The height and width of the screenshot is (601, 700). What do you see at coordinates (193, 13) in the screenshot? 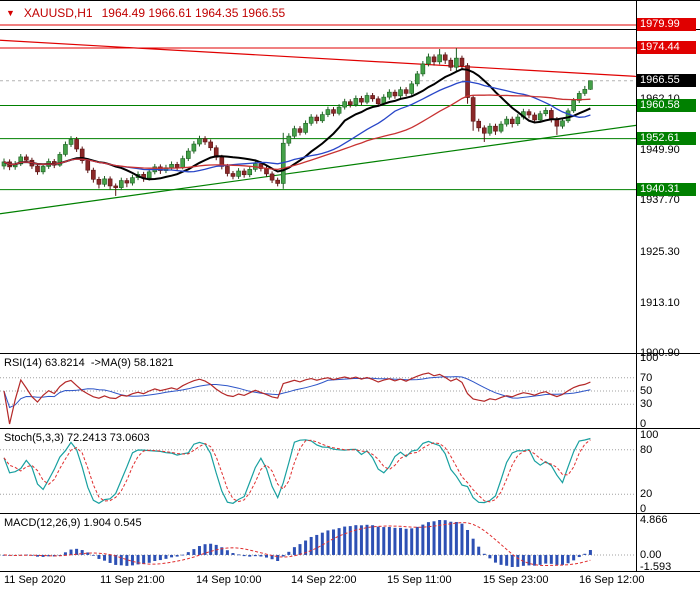
I see `ohlc-values: 1964.49 1966.61 1964.35 1966.55` at bounding box center [193, 13].